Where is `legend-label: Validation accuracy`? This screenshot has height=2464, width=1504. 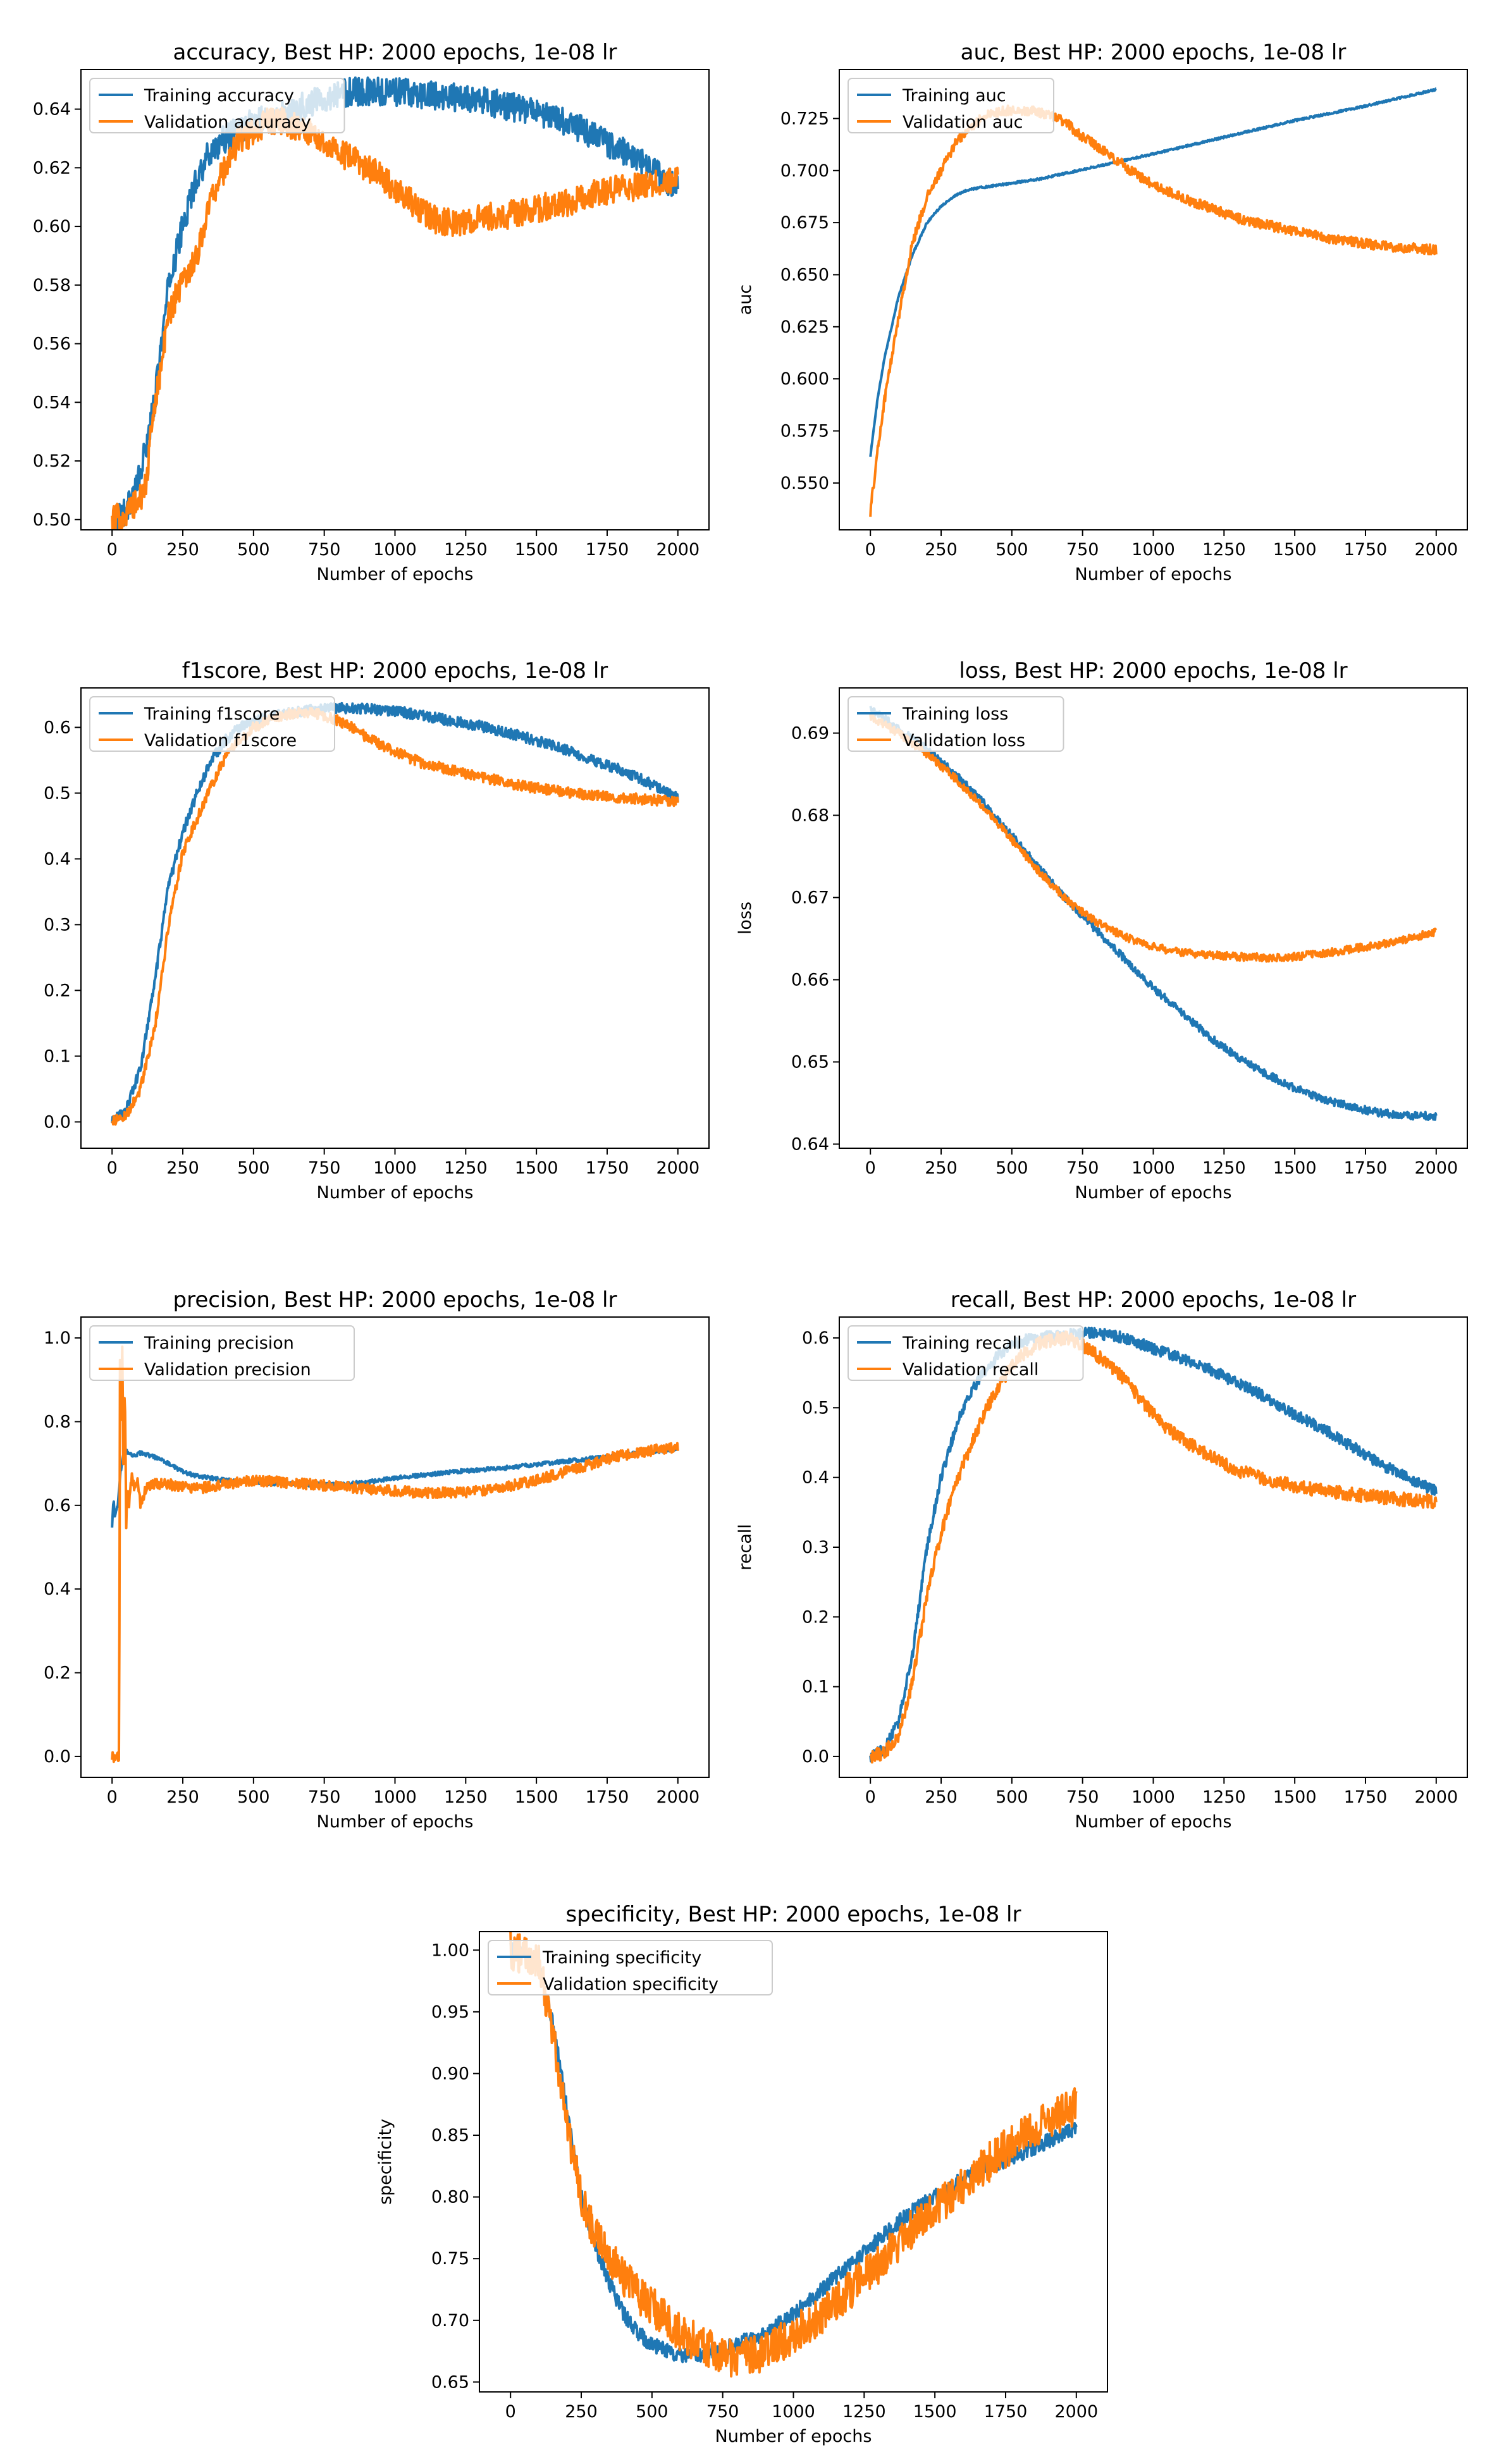
legend-label: Validation accuracy is located at coordinates (227, 122).